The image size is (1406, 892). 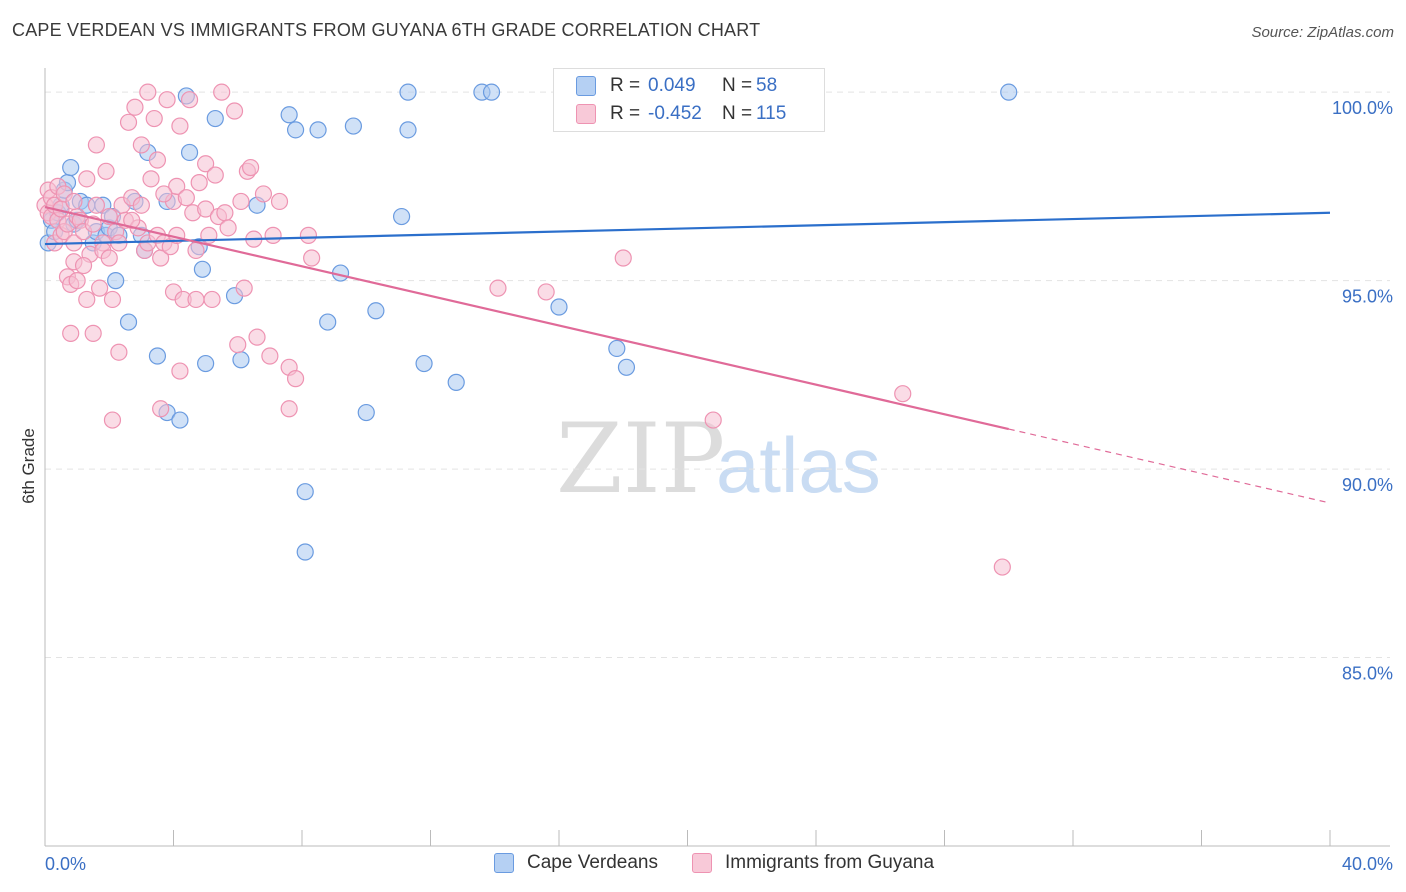 I want to click on legend-row-guyana: R = -0.452 N = 115, so click(x=681, y=114).